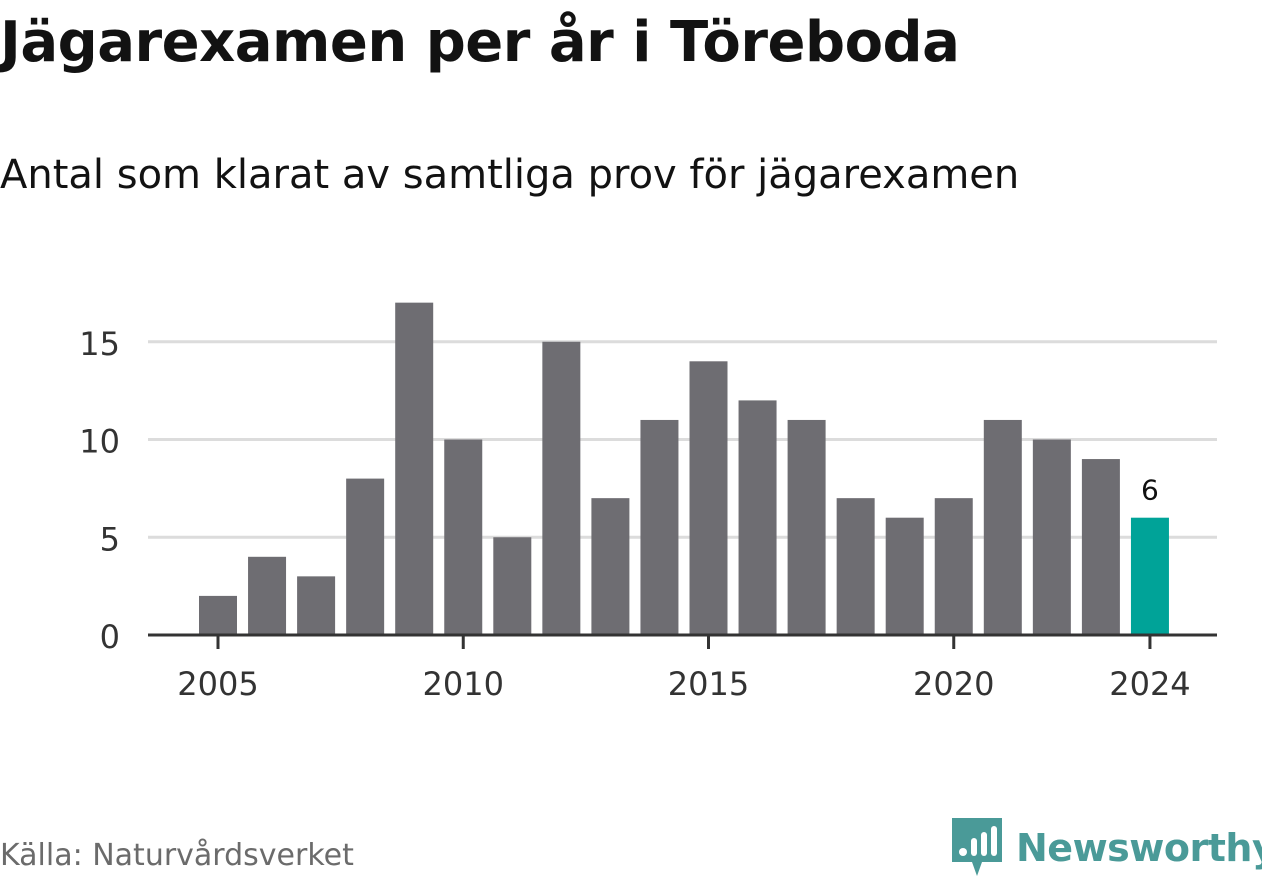 This screenshot has height=879, width=1262. I want to click on brand-logo: Newsworthy, so click(1107, 848).